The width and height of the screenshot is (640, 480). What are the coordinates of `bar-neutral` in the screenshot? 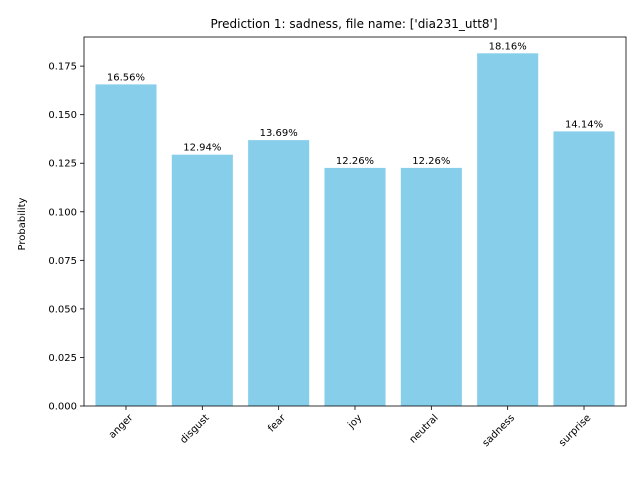 It's located at (431, 286).